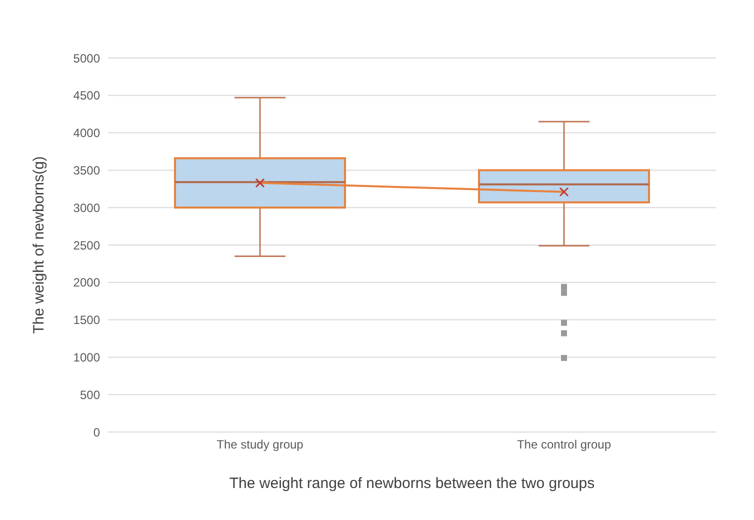 Image resolution: width=754 pixels, height=520 pixels. Describe the element at coordinates (86, 283) in the screenshot. I see `y-tick-label: 2000` at that location.